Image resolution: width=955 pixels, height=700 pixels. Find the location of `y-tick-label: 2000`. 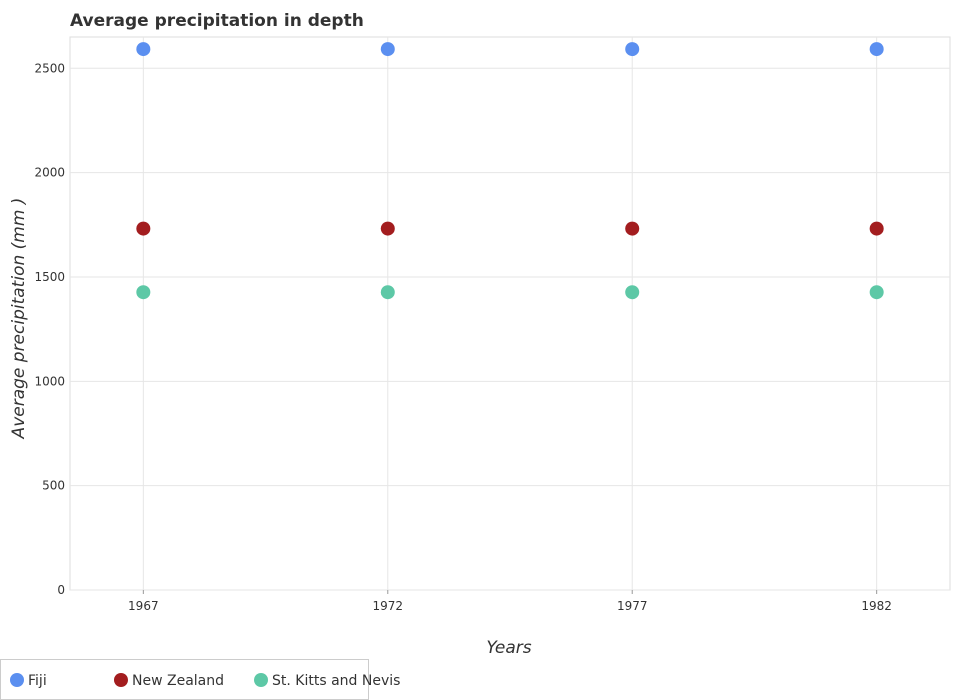

y-tick-label: 2000 is located at coordinates (49, 173).